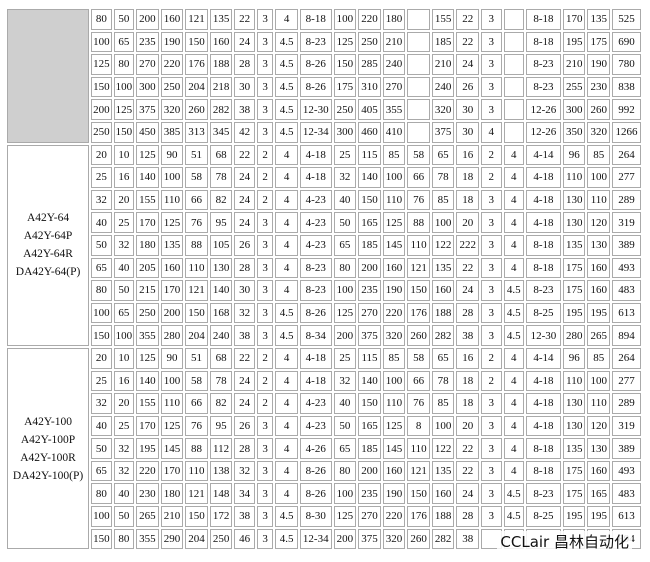 The image size is (650, 562). What do you see at coordinates (124, 155) in the screenshot?
I see `data-cell: 10` at bounding box center [124, 155].